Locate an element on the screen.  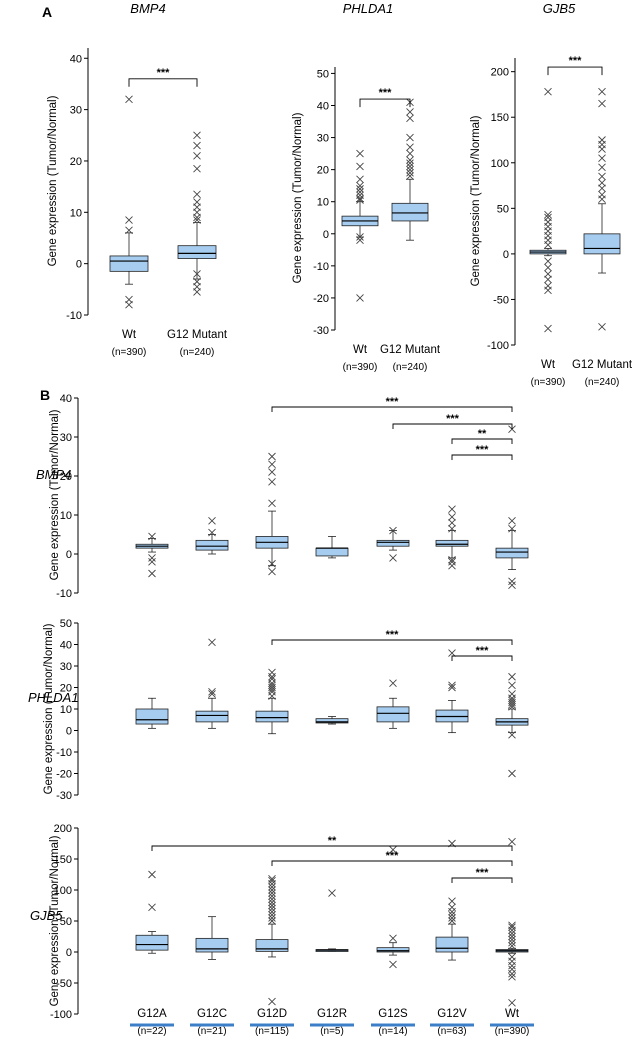
category-label: G12 Mutant is located at coordinates (410, 350).